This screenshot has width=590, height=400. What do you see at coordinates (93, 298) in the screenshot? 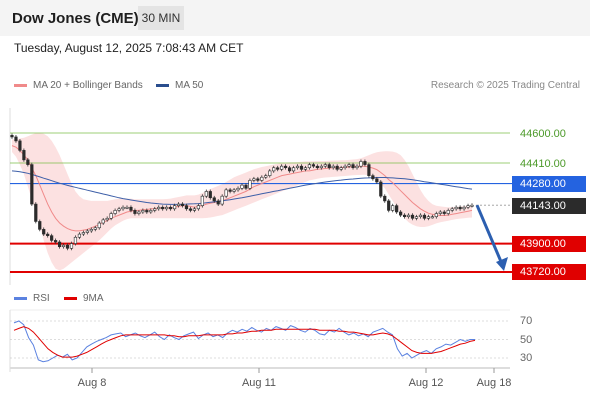
I see `ma9-legend-label: 9MA` at bounding box center [93, 298].